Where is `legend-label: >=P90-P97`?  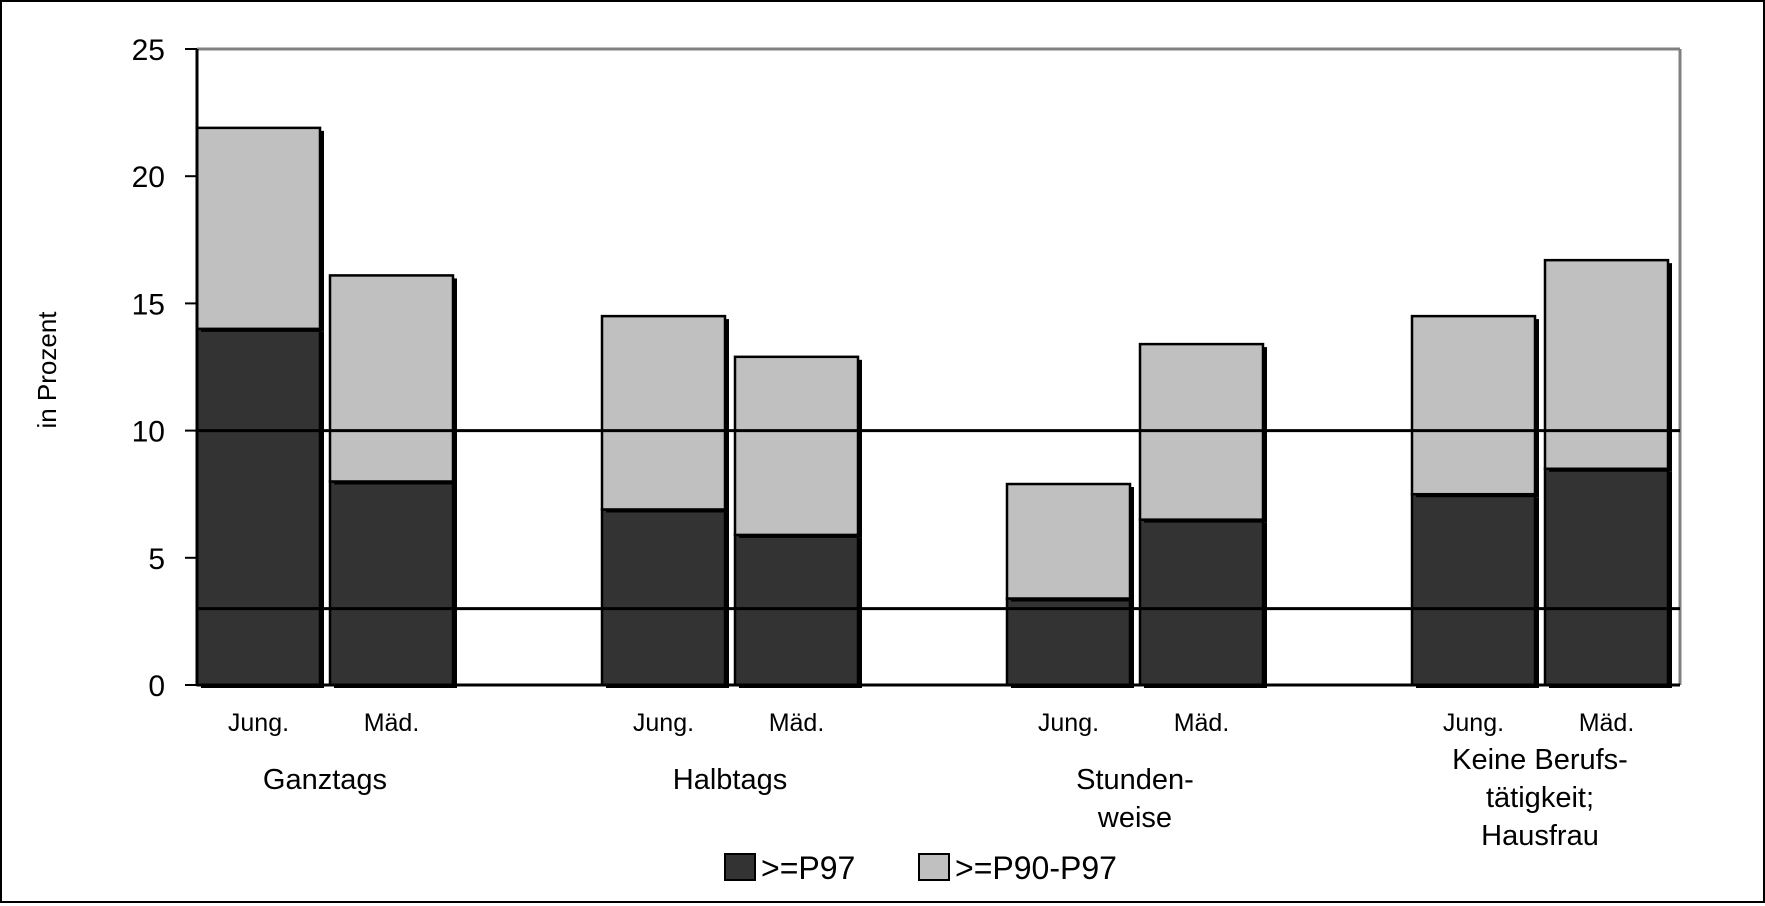
legend-label: >=P90-P97 is located at coordinates (1036, 868).